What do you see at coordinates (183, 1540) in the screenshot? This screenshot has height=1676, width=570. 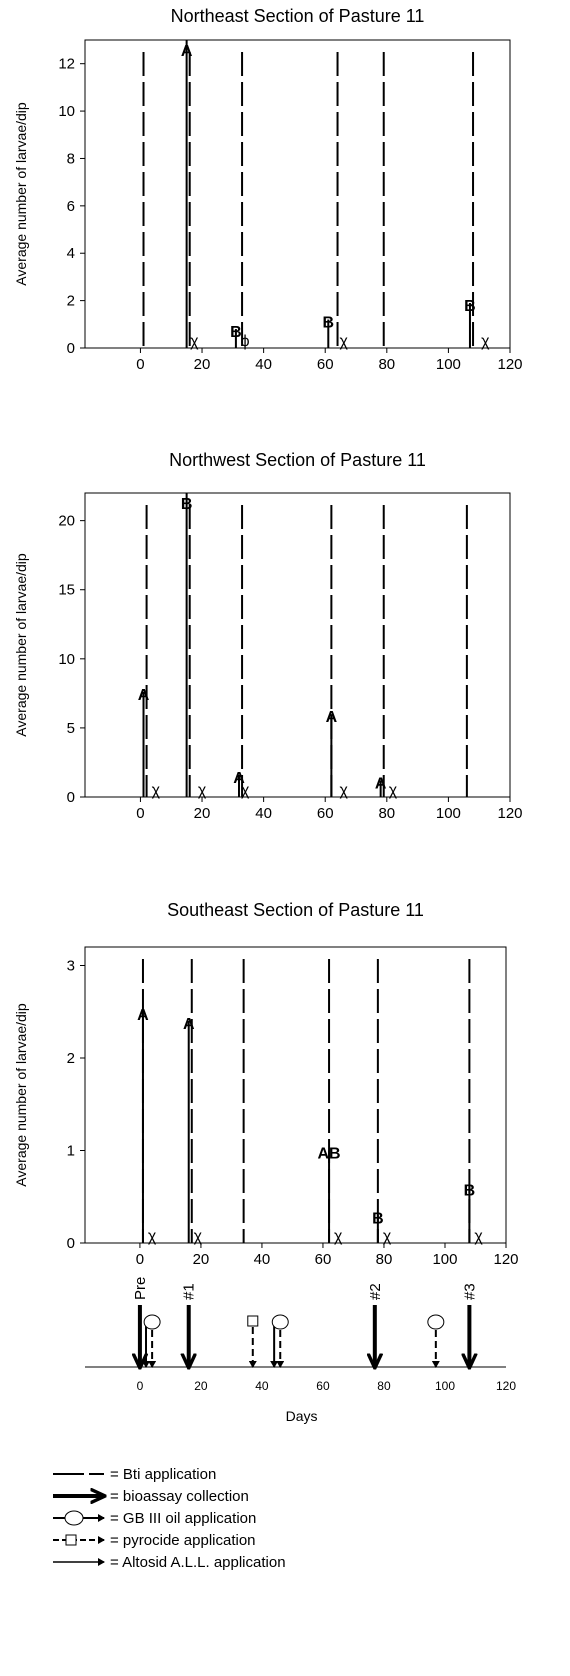 I see `legend-text: = pyrocide application` at bounding box center [183, 1540].